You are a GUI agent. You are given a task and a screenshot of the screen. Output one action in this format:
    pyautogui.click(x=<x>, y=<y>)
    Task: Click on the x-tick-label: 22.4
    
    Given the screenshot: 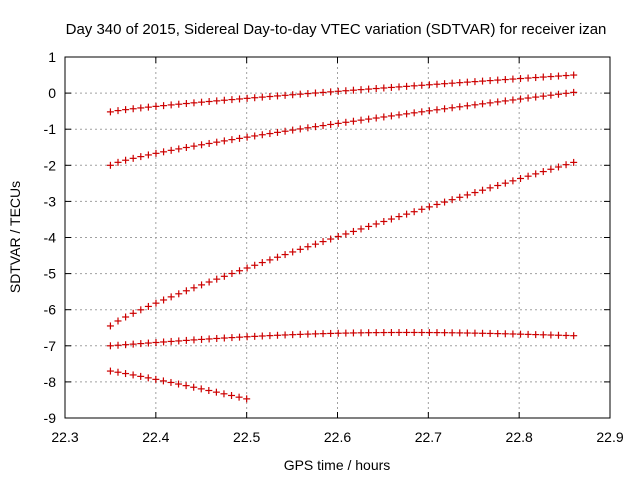 What is the action you would take?
    pyautogui.click(x=155, y=437)
    